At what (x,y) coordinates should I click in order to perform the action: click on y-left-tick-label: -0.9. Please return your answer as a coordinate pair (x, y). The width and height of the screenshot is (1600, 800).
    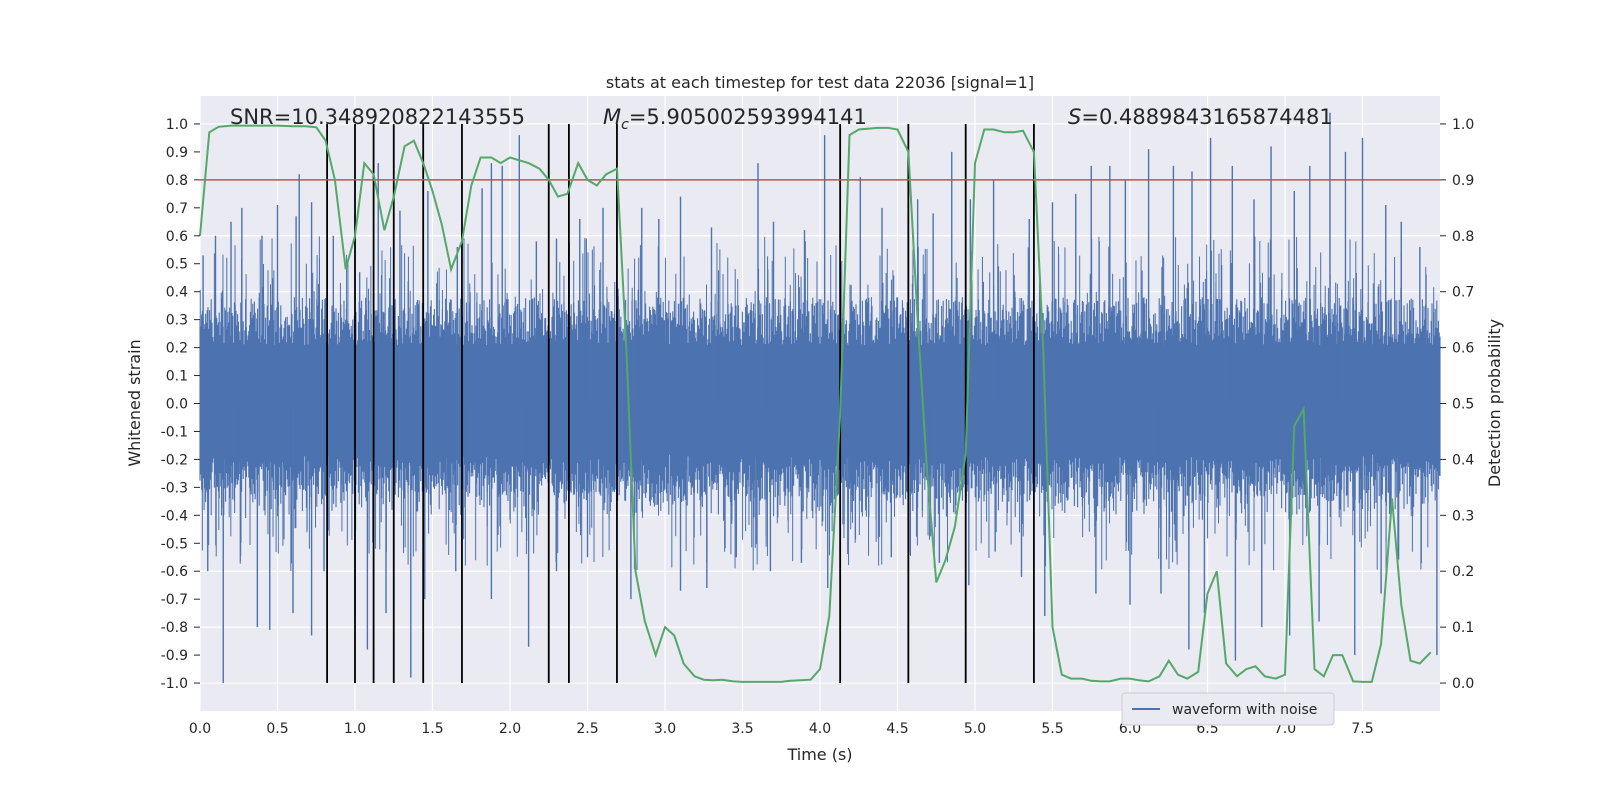
    Looking at the image, I should click on (174, 656).